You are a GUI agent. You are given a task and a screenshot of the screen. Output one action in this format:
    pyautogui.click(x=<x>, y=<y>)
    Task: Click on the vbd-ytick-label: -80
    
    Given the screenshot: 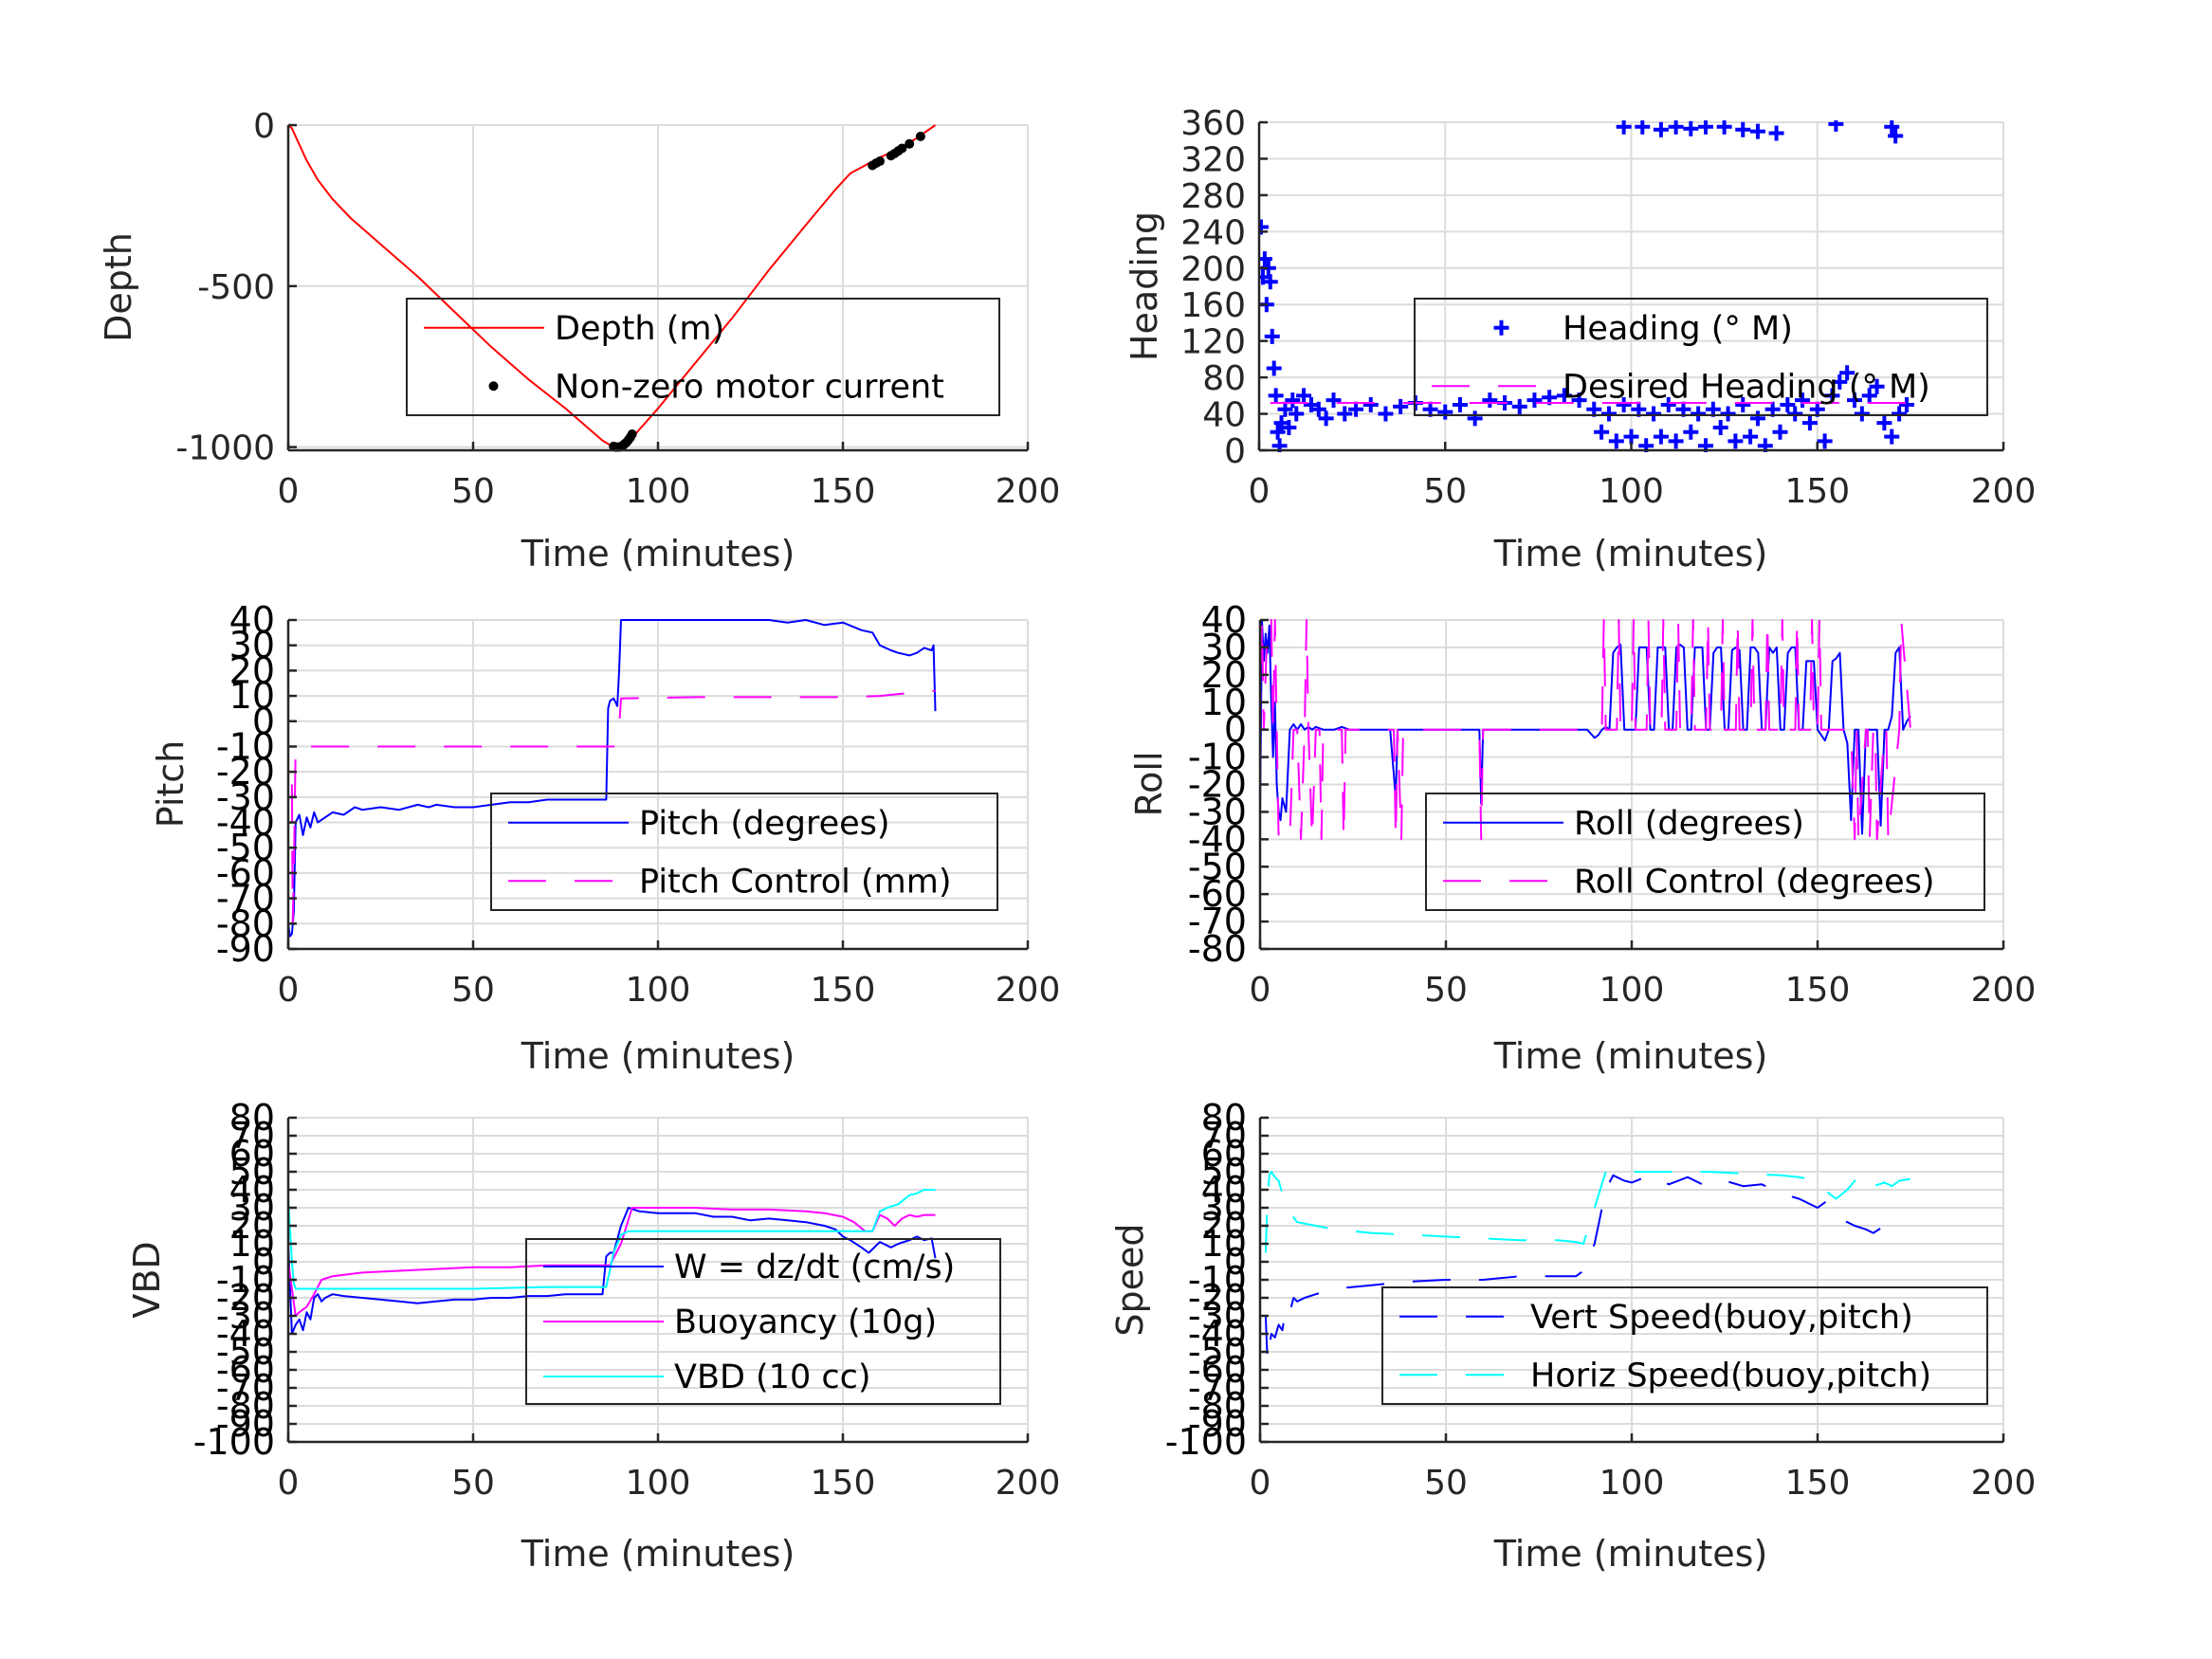 What is the action you would take?
    pyautogui.click(x=245, y=1406)
    